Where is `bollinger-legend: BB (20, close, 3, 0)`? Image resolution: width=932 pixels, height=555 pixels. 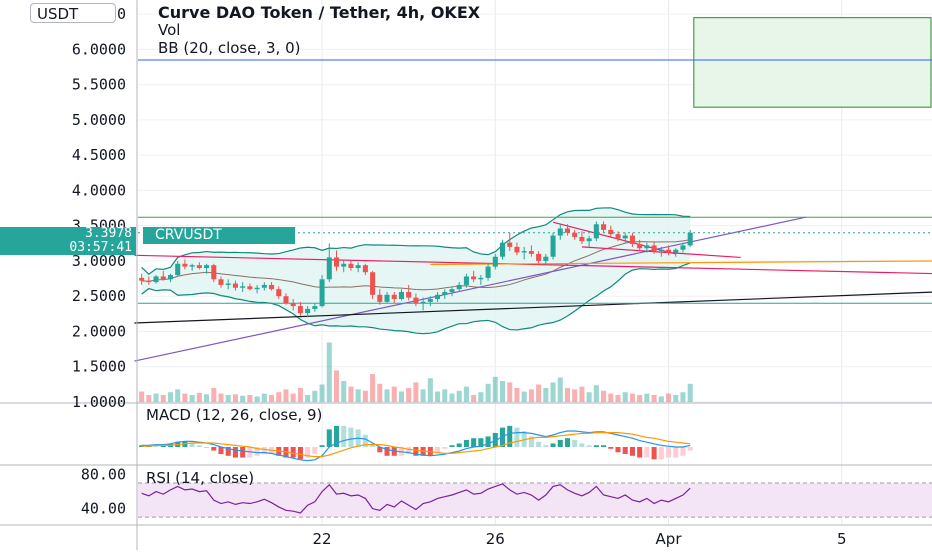
bollinger-legend: BB (20, close, 3, 0) is located at coordinates (229, 48).